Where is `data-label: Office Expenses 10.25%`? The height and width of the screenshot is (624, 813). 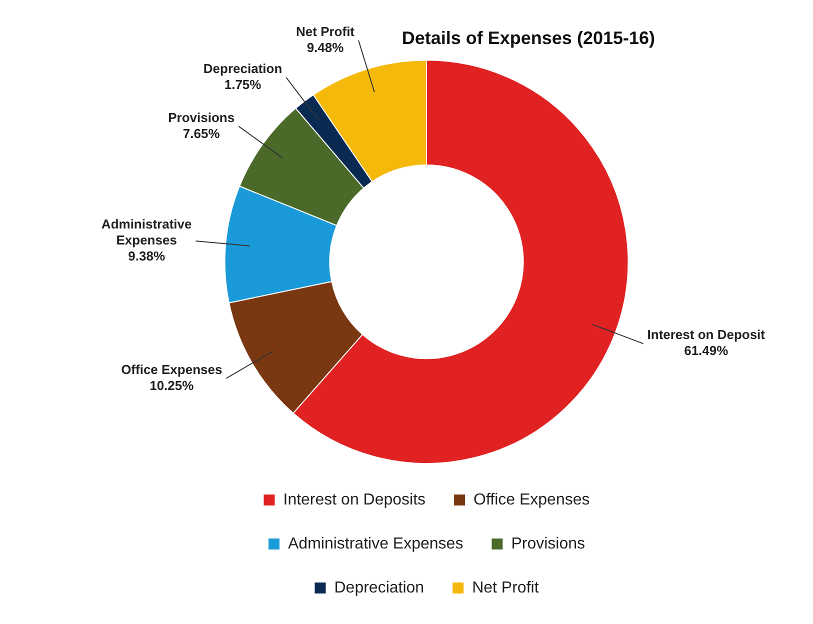 data-label: Office Expenses 10.25% is located at coordinates (171, 377).